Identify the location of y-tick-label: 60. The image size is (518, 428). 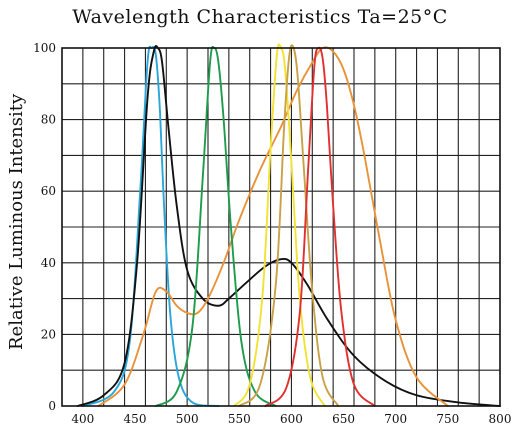
(48, 191).